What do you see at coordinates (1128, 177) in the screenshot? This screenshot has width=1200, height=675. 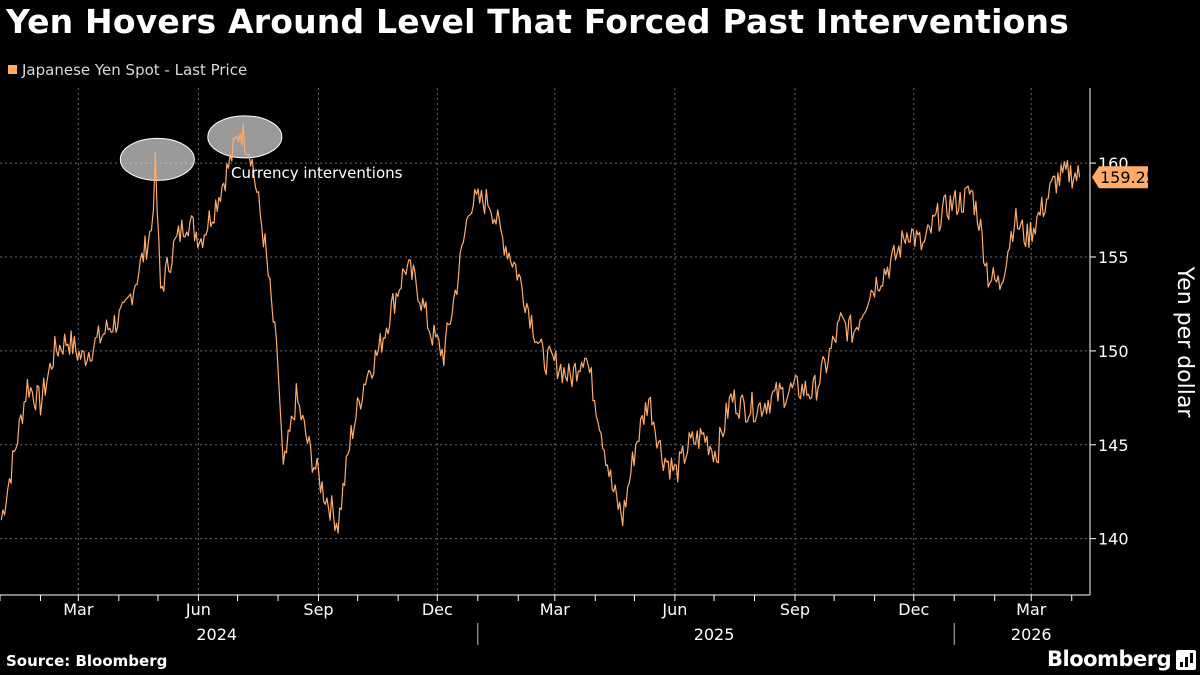 I see `last-price-value: 159.25` at bounding box center [1128, 177].